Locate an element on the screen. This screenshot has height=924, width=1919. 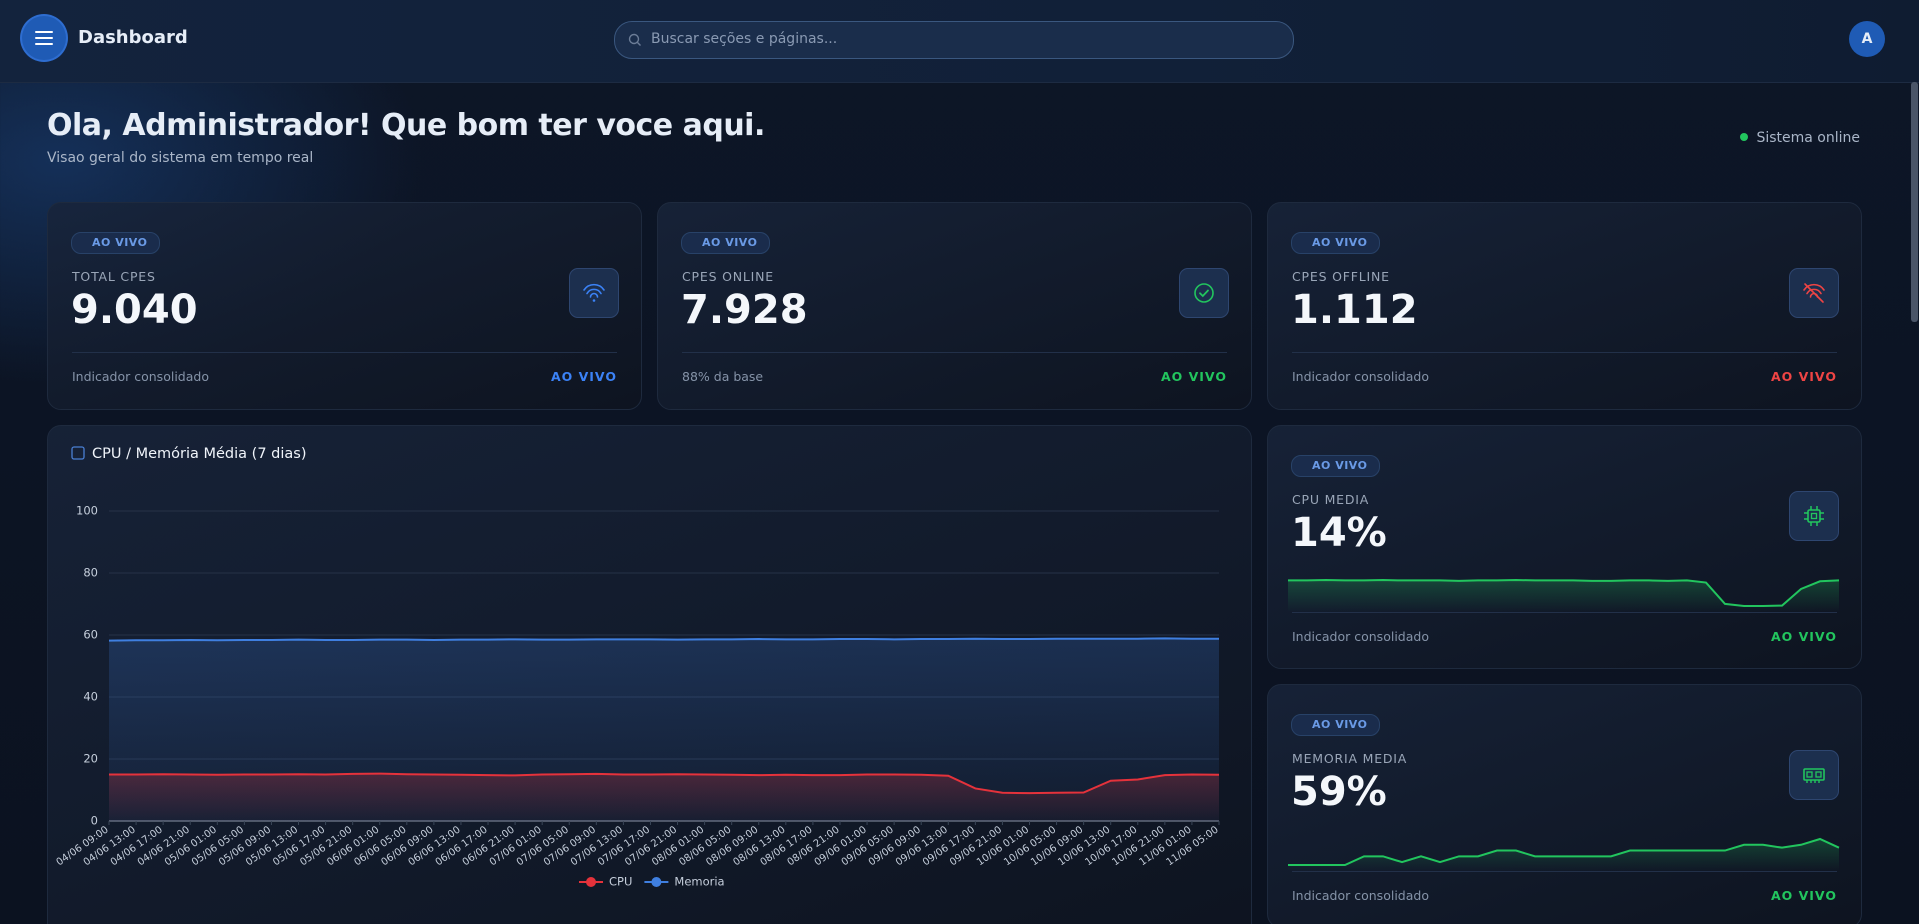
system-status: Sistema online is located at coordinates (1800, 138).